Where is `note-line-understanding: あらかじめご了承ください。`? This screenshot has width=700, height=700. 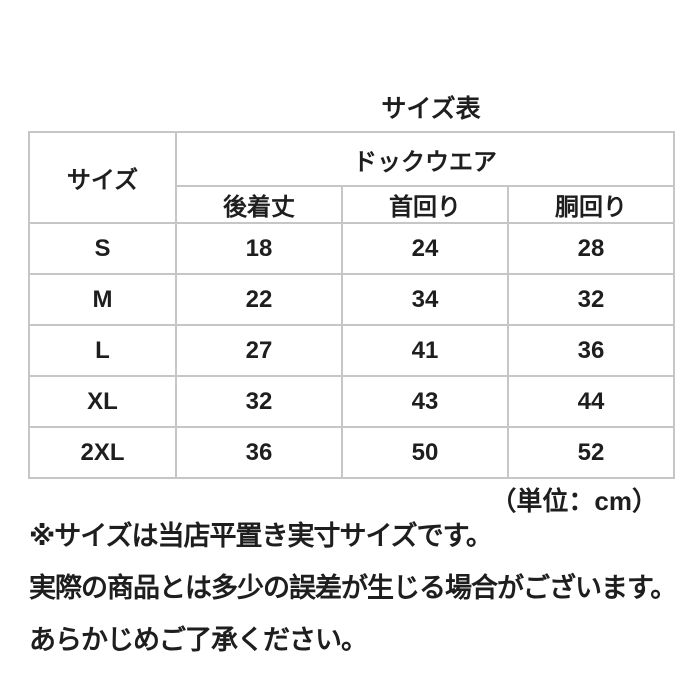
note-line-understanding: あらかじめご了承ください。 is located at coordinates (198, 640).